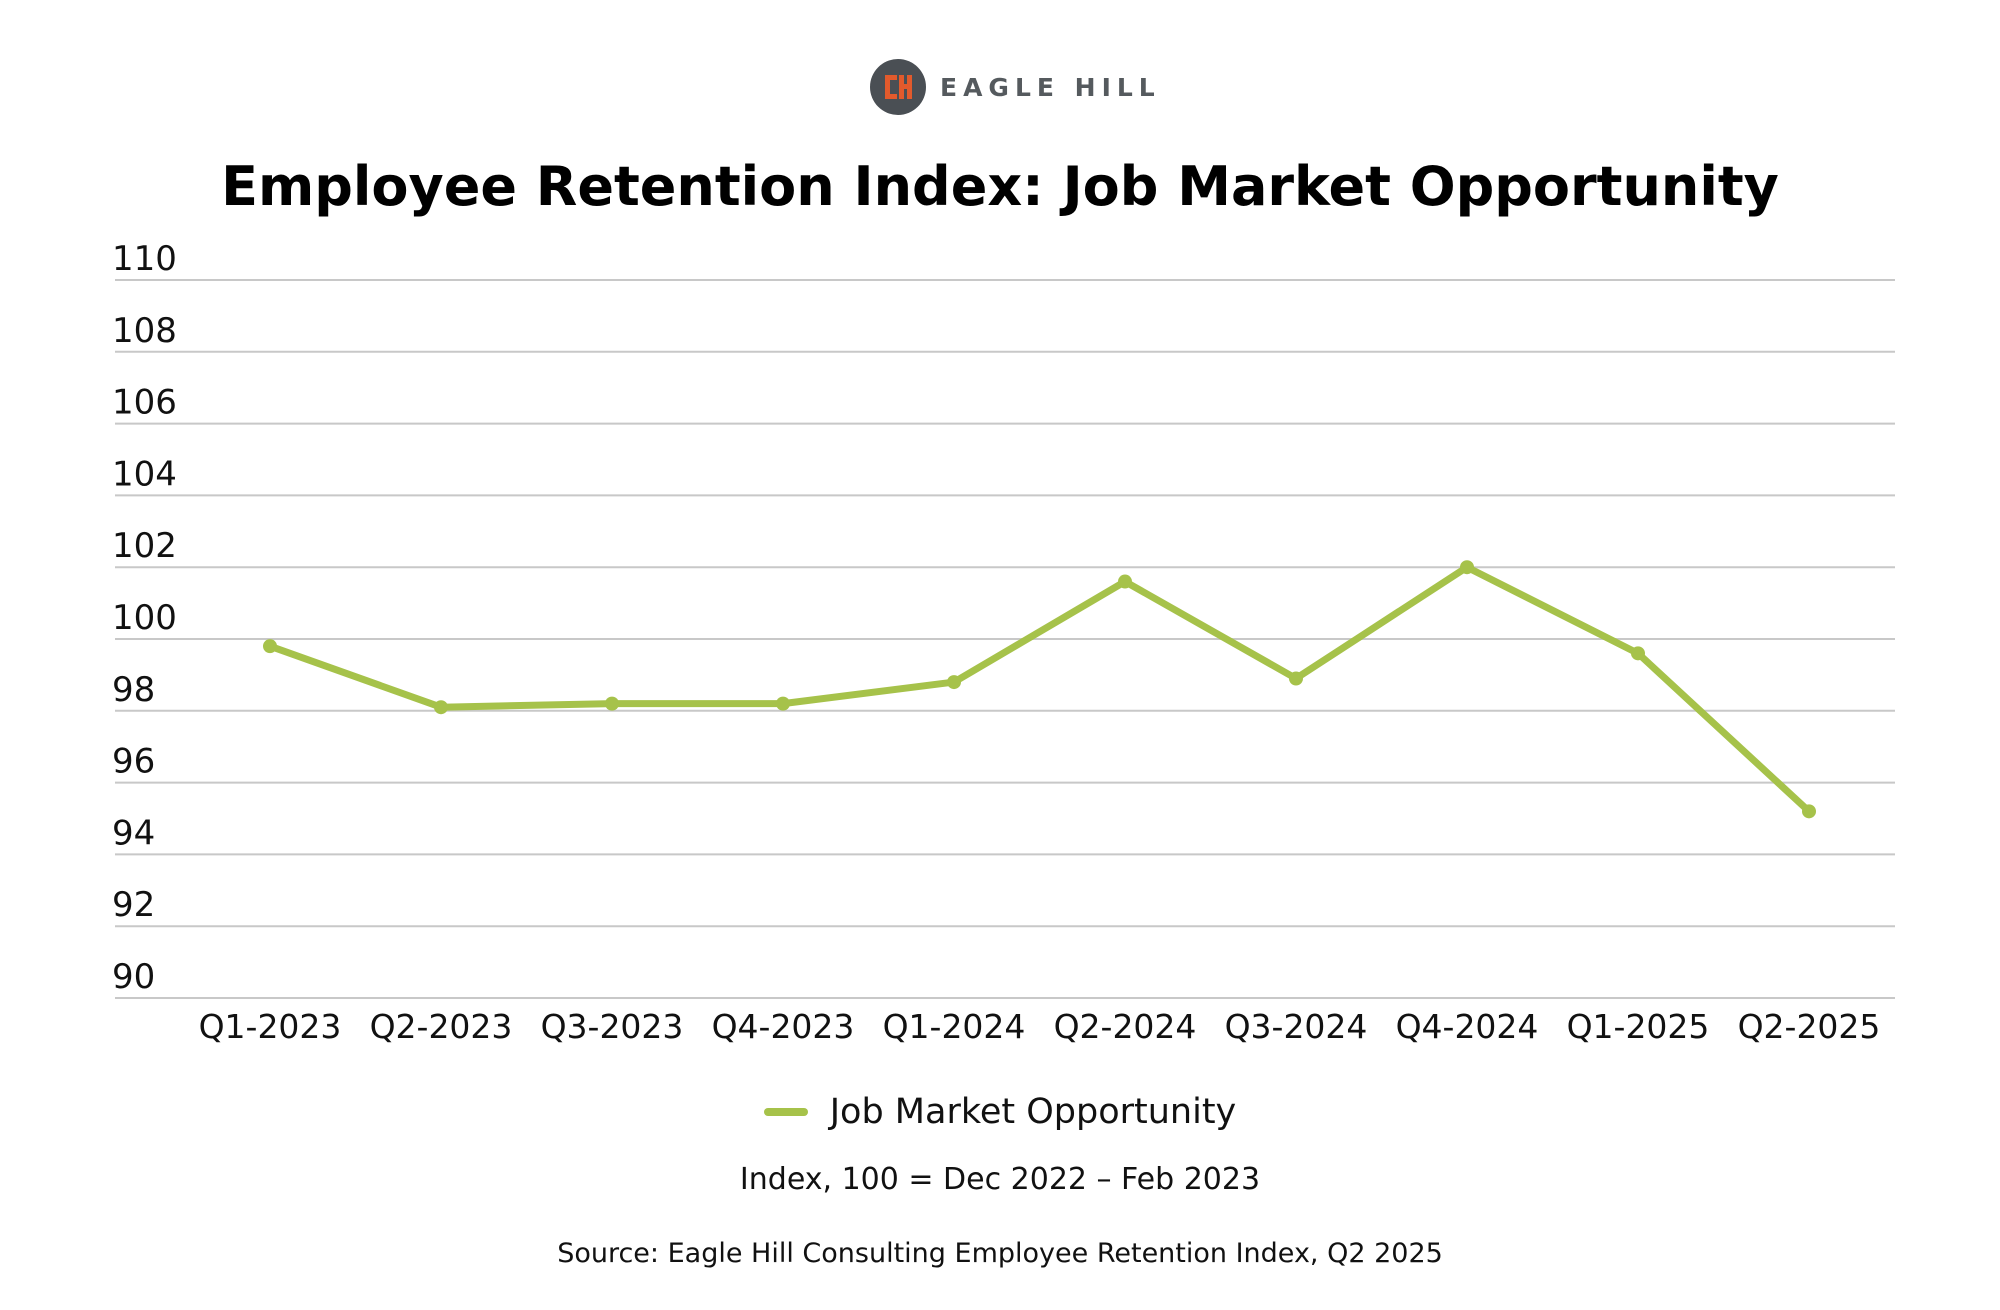 This screenshot has height=1310, width=2000. Describe the element at coordinates (898, 87) in the screenshot. I see `eagle-hill-logo-icon` at that location.